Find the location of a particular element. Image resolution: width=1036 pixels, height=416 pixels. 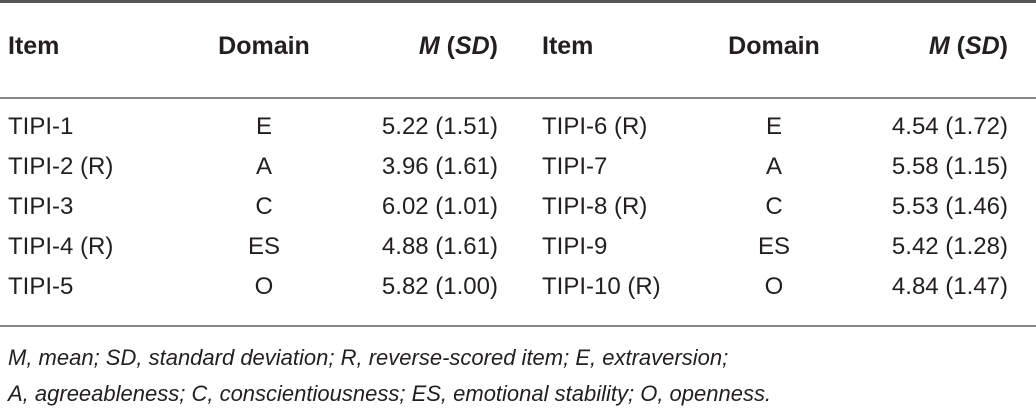

table-header-row: Item Domain M (SD) Item Domain M (SD) is located at coordinates (518, 48).